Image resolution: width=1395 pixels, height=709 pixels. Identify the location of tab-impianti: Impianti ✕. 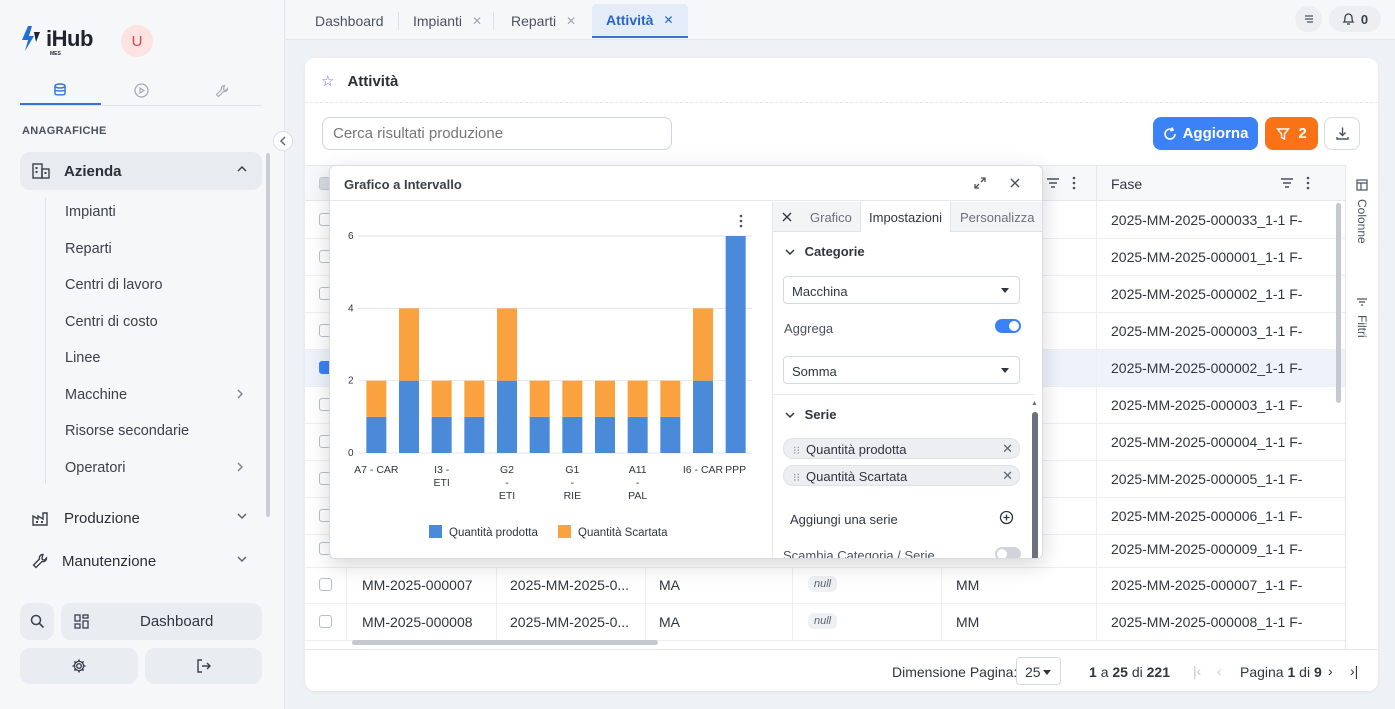
(447, 21).